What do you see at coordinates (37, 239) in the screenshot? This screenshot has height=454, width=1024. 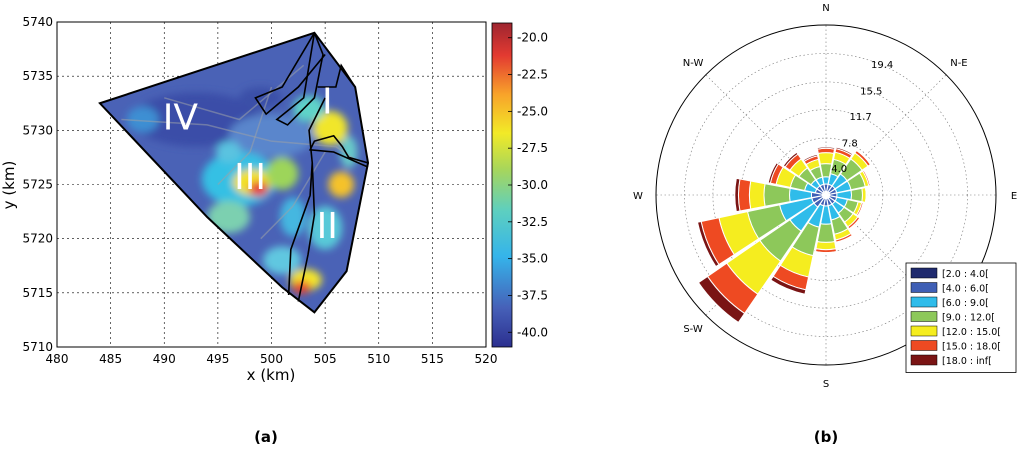 I see `y-tick-label: 5720` at bounding box center [37, 239].